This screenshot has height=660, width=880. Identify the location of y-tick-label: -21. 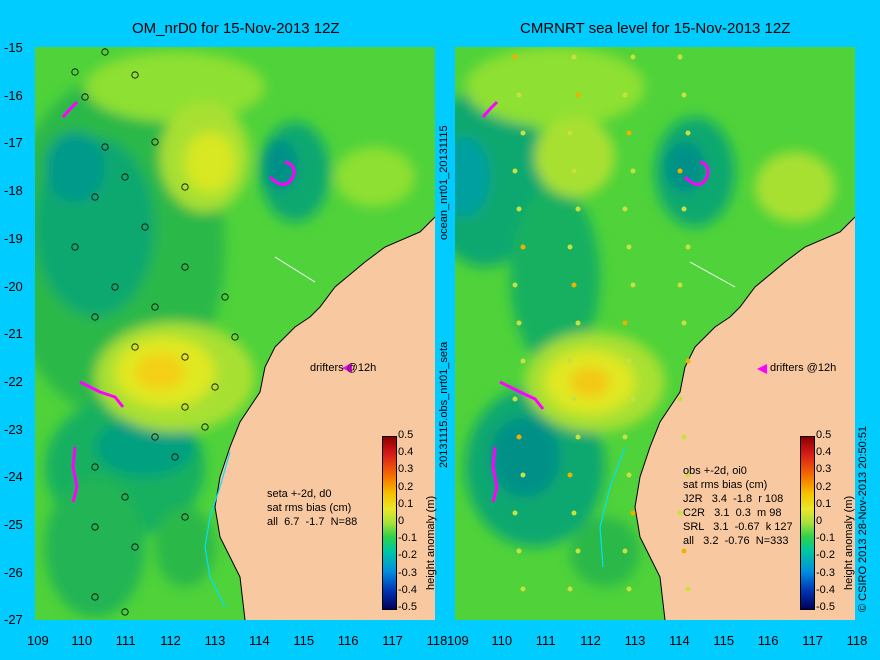
(13, 334).